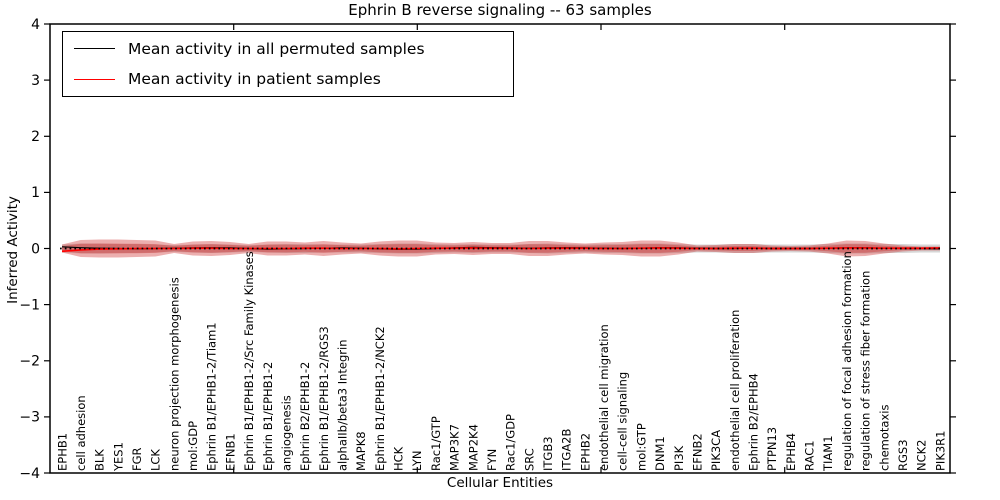 The height and width of the screenshot is (500, 1000). I want to click on x-tick-label: endothelial cell migration, so click(604, 397).